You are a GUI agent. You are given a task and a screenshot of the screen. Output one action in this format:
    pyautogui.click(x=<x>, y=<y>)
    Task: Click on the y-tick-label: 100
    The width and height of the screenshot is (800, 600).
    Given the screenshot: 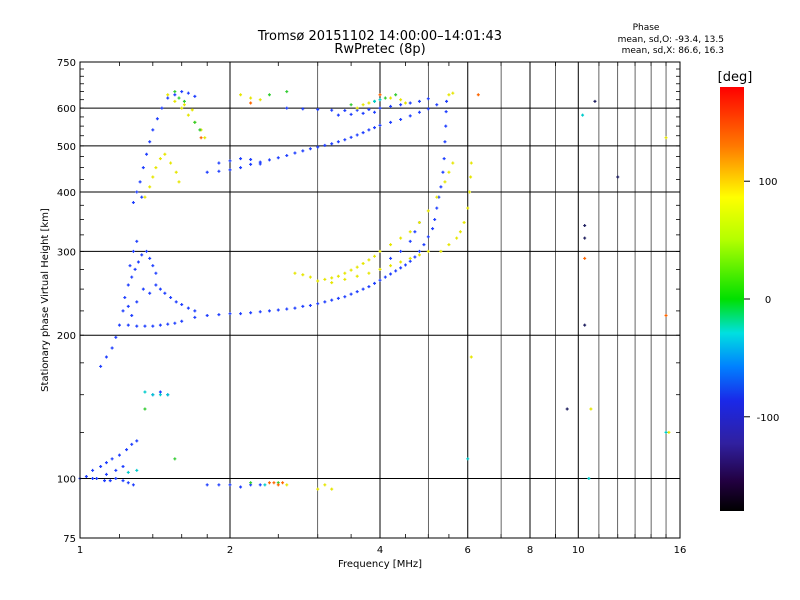 What is the action you would take?
    pyautogui.click(x=66, y=480)
    